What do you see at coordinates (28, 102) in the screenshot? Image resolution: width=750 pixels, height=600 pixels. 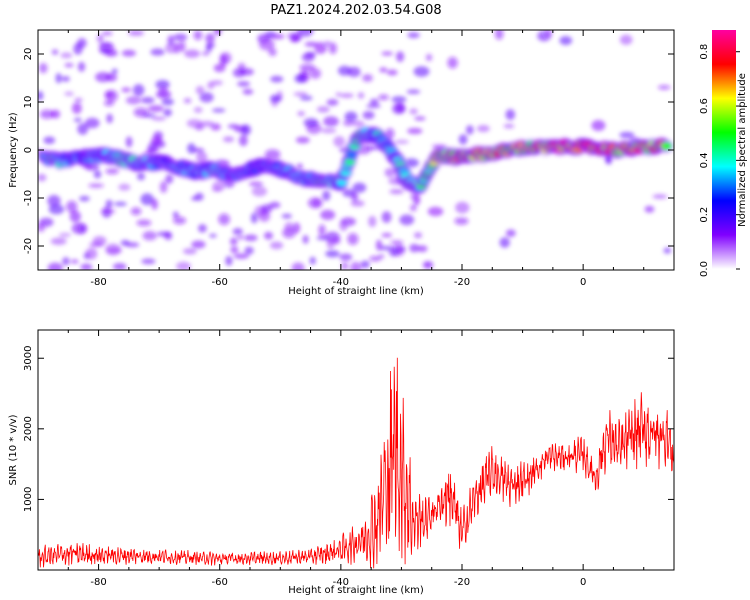 I see `y-tick-label: 10` at bounding box center [28, 102].